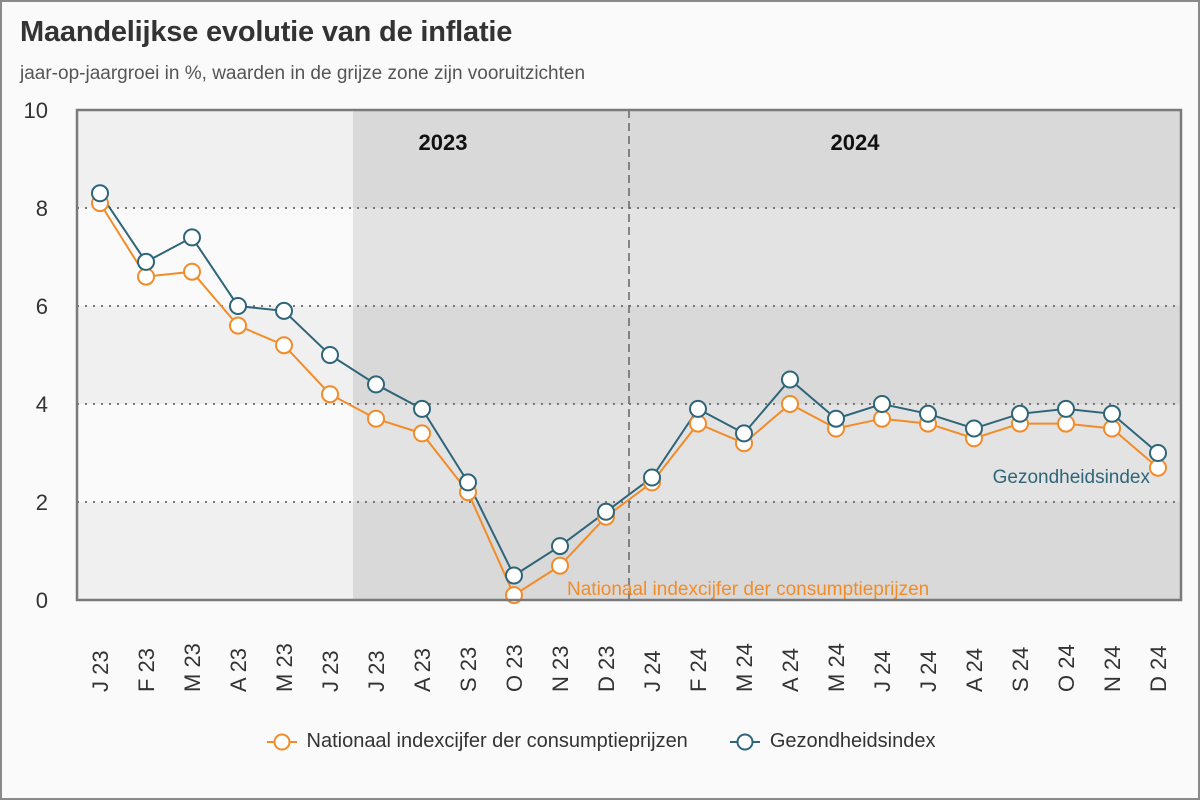 This screenshot has width=1200, height=800. What do you see at coordinates (468, 669) in the screenshot?
I see `x-tick-label: S 23` at bounding box center [468, 669].